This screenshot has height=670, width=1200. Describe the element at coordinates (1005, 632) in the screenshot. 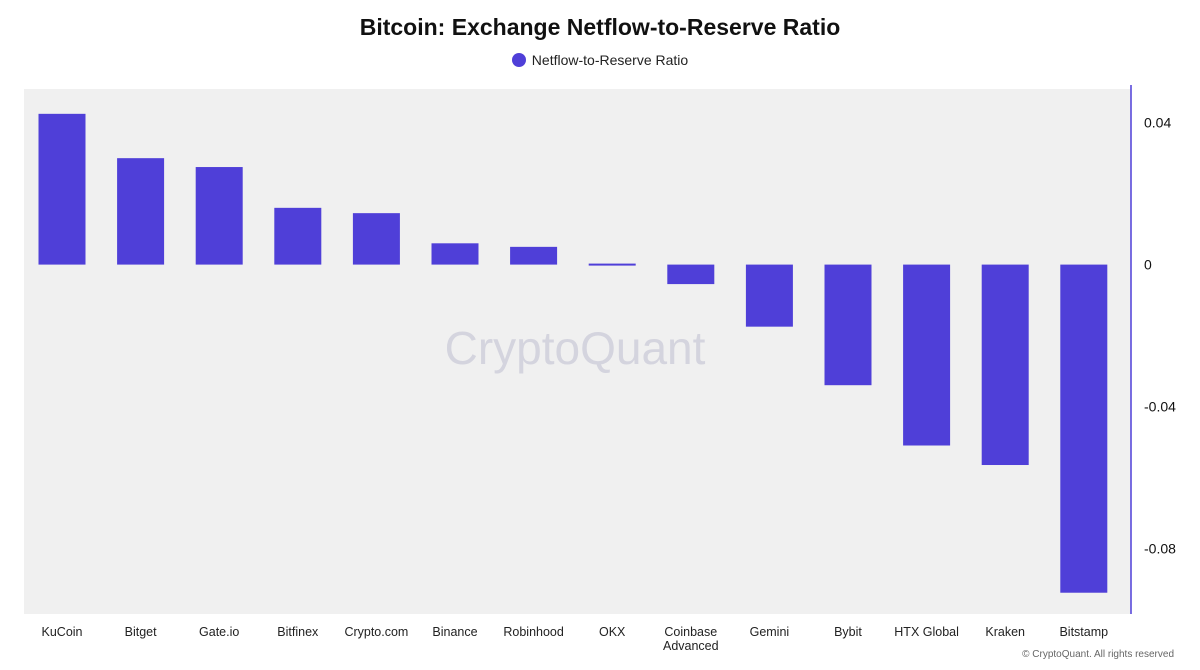

I see `x-tick-label: Kraken` at that location.